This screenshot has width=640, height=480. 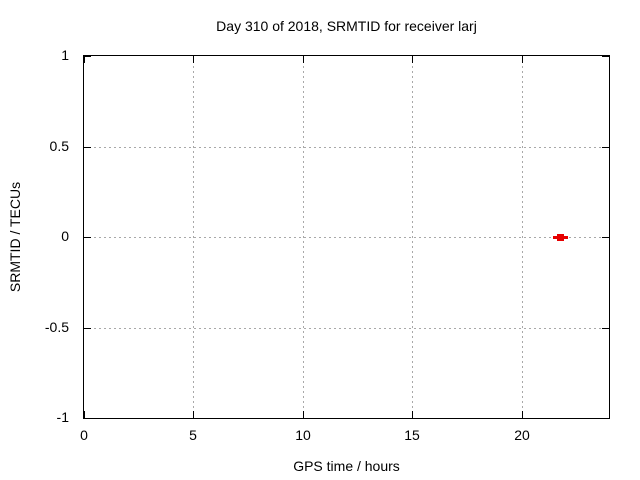 What do you see at coordinates (560, 237) in the screenshot?
I see `data-point-marker` at bounding box center [560, 237].